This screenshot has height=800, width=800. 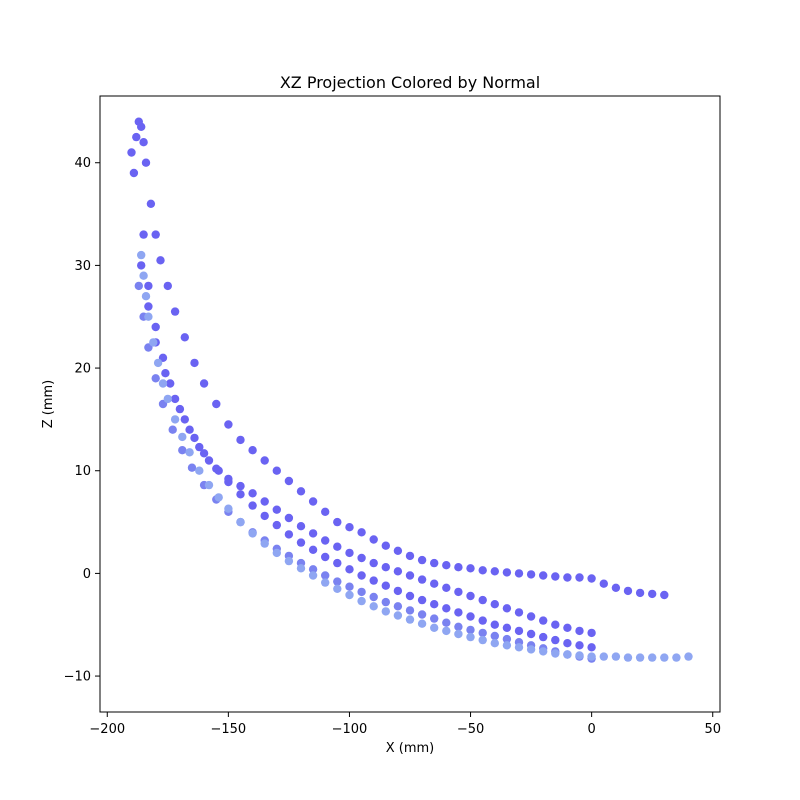 I want to click on chart-title: XZ Projection Colored by Normal, so click(x=410, y=82).